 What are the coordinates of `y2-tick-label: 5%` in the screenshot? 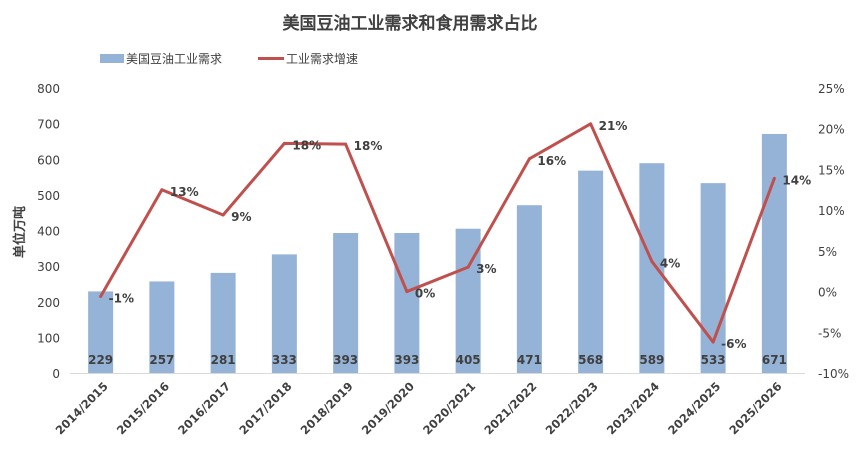 It's located at (827, 252).